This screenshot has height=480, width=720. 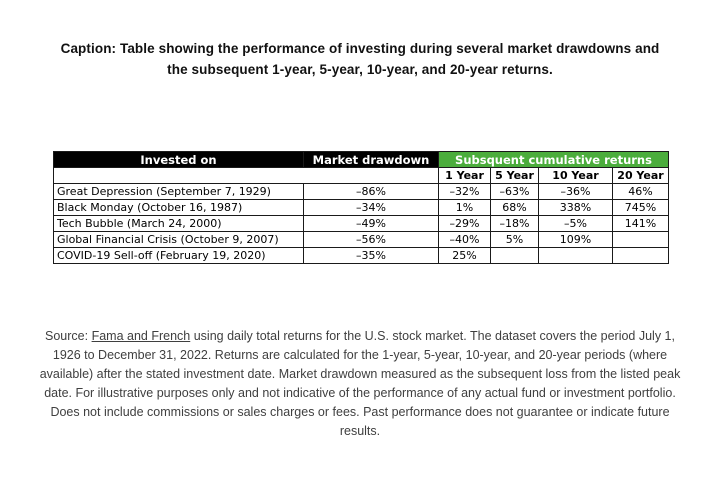 What do you see at coordinates (371, 255) in the screenshot?
I see `drawdown-cell: –35%` at bounding box center [371, 255].